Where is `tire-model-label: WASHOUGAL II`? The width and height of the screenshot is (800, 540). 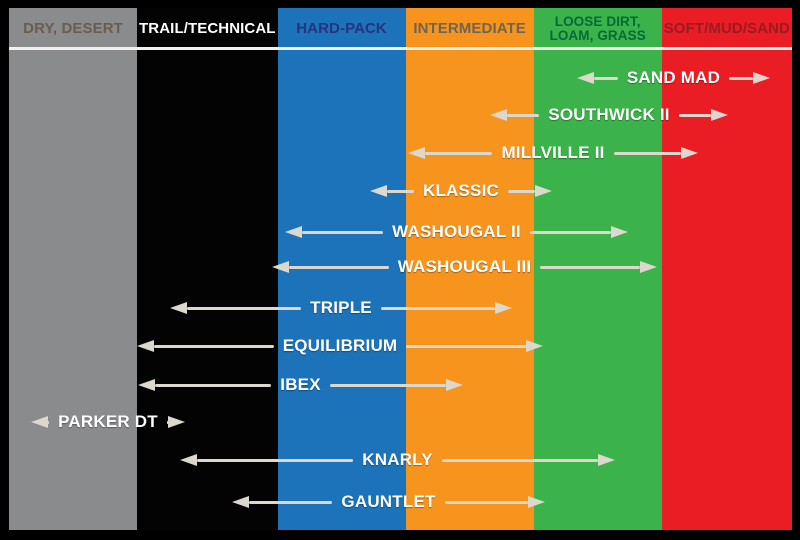 tire-model-label: WASHOUGAL II is located at coordinates (456, 231).